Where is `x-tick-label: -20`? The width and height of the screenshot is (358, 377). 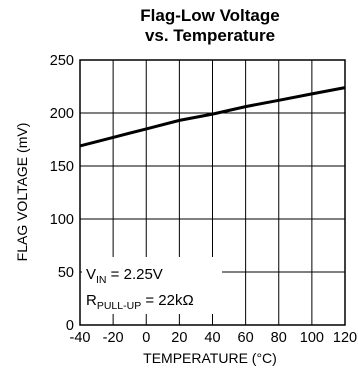 x-tick-label: -20 is located at coordinates (113, 338).